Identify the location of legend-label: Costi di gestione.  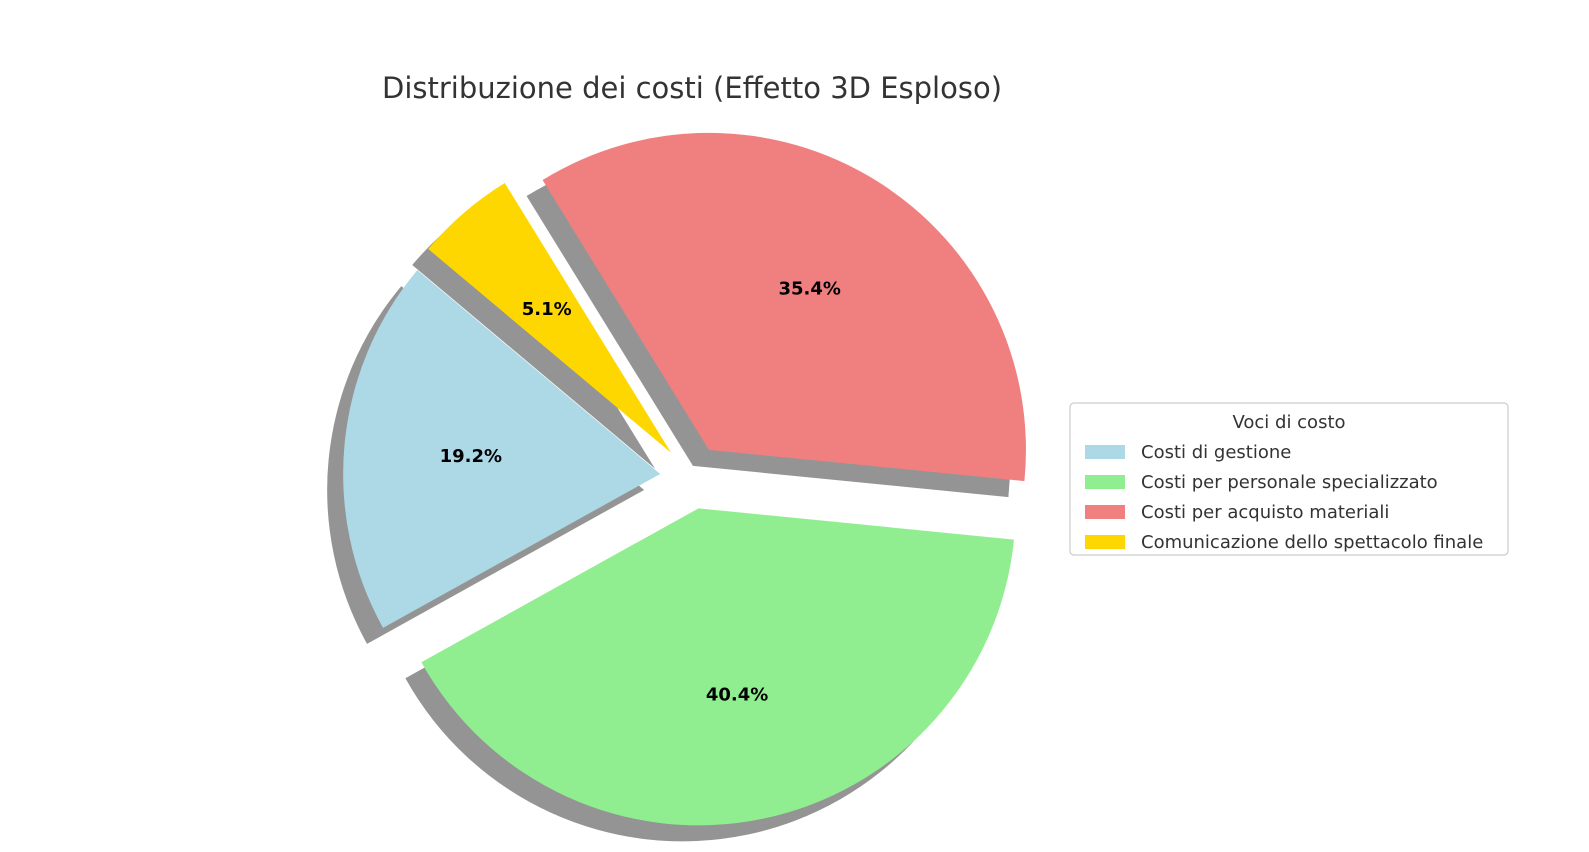
(1216, 452).